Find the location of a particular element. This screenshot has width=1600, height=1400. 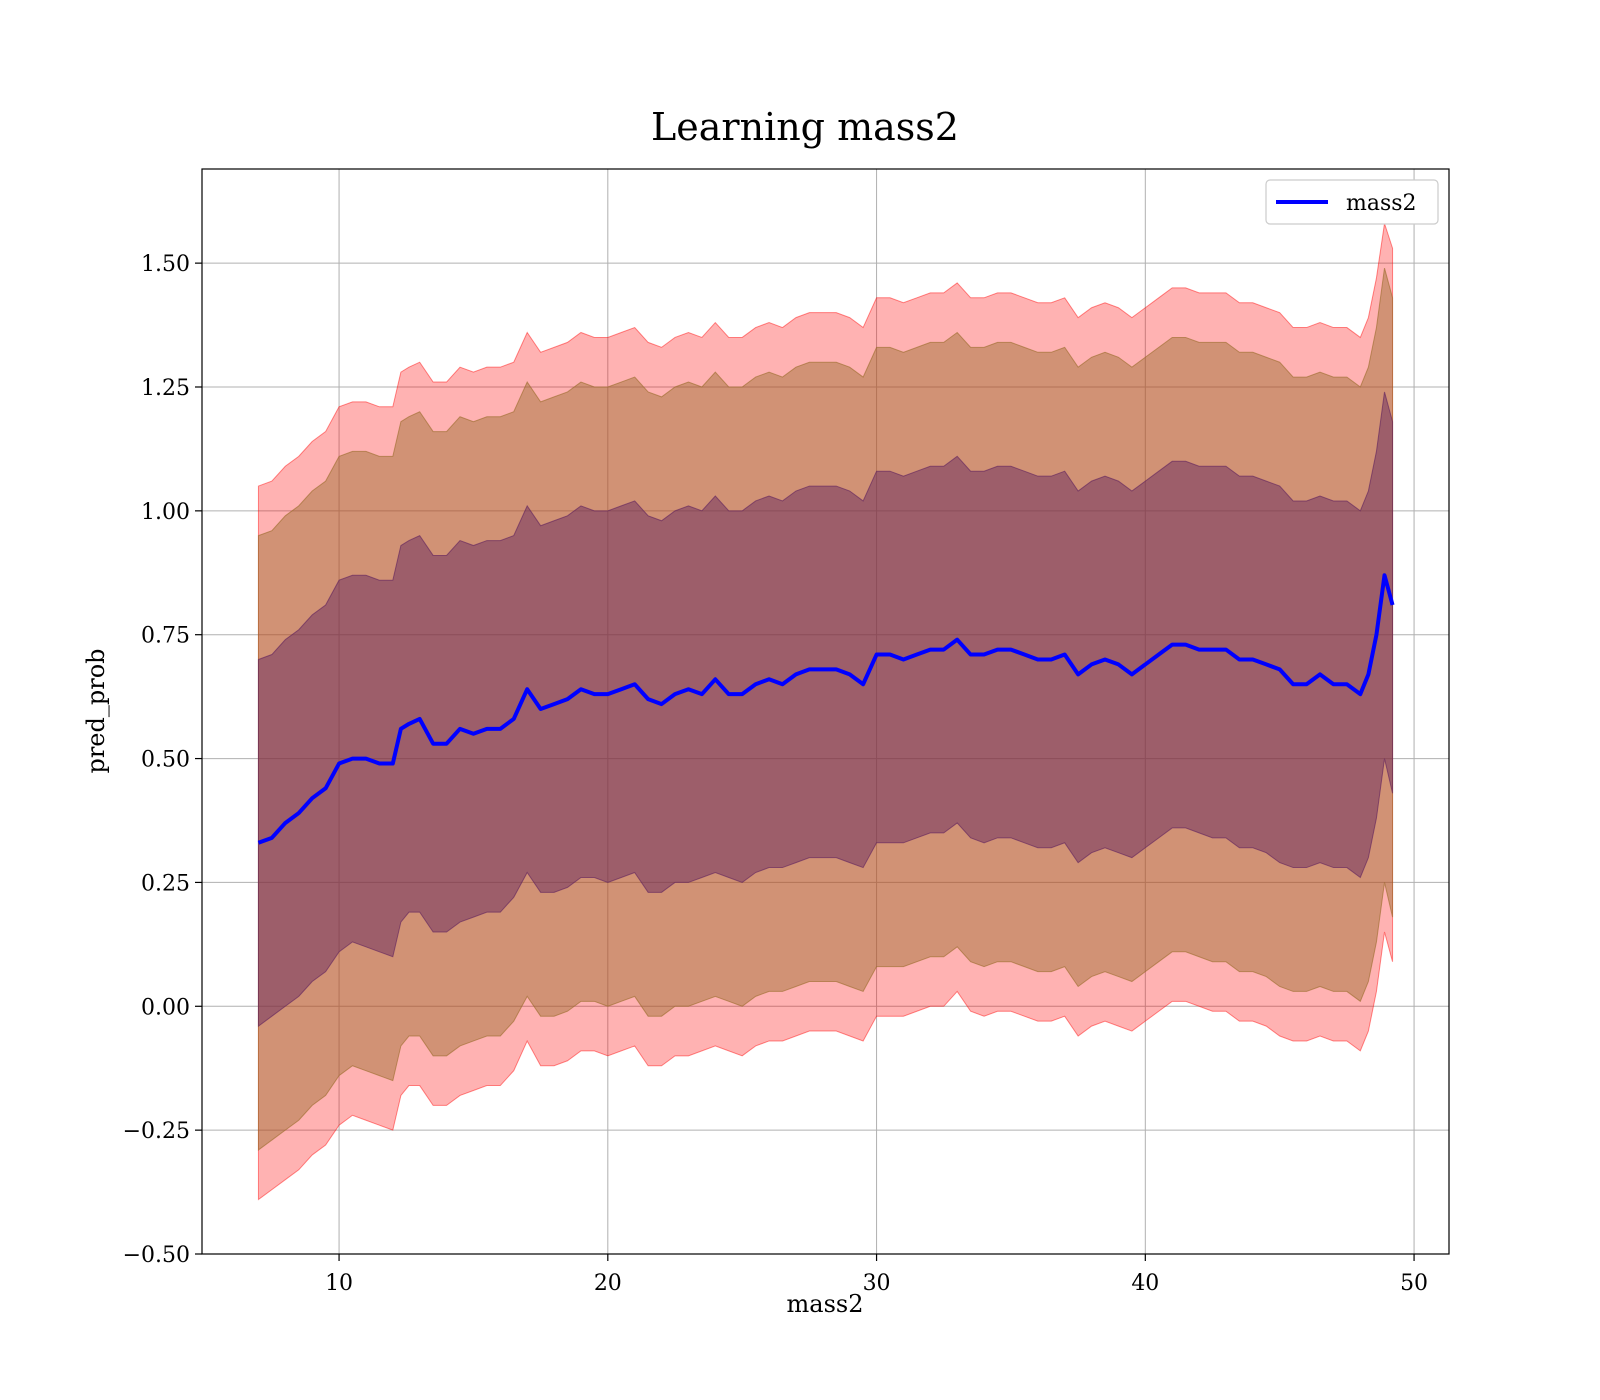

x-tick-label: 10 is located at coordinates (339, 1283).